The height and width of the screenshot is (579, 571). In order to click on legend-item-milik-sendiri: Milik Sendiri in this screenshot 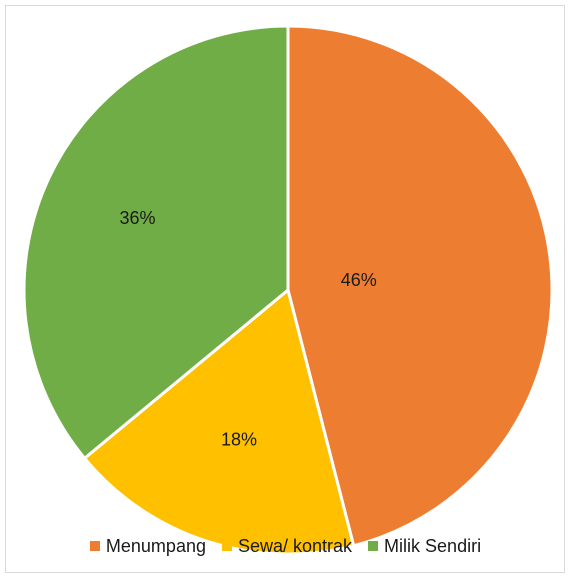, I will do `click(424, 546)`.